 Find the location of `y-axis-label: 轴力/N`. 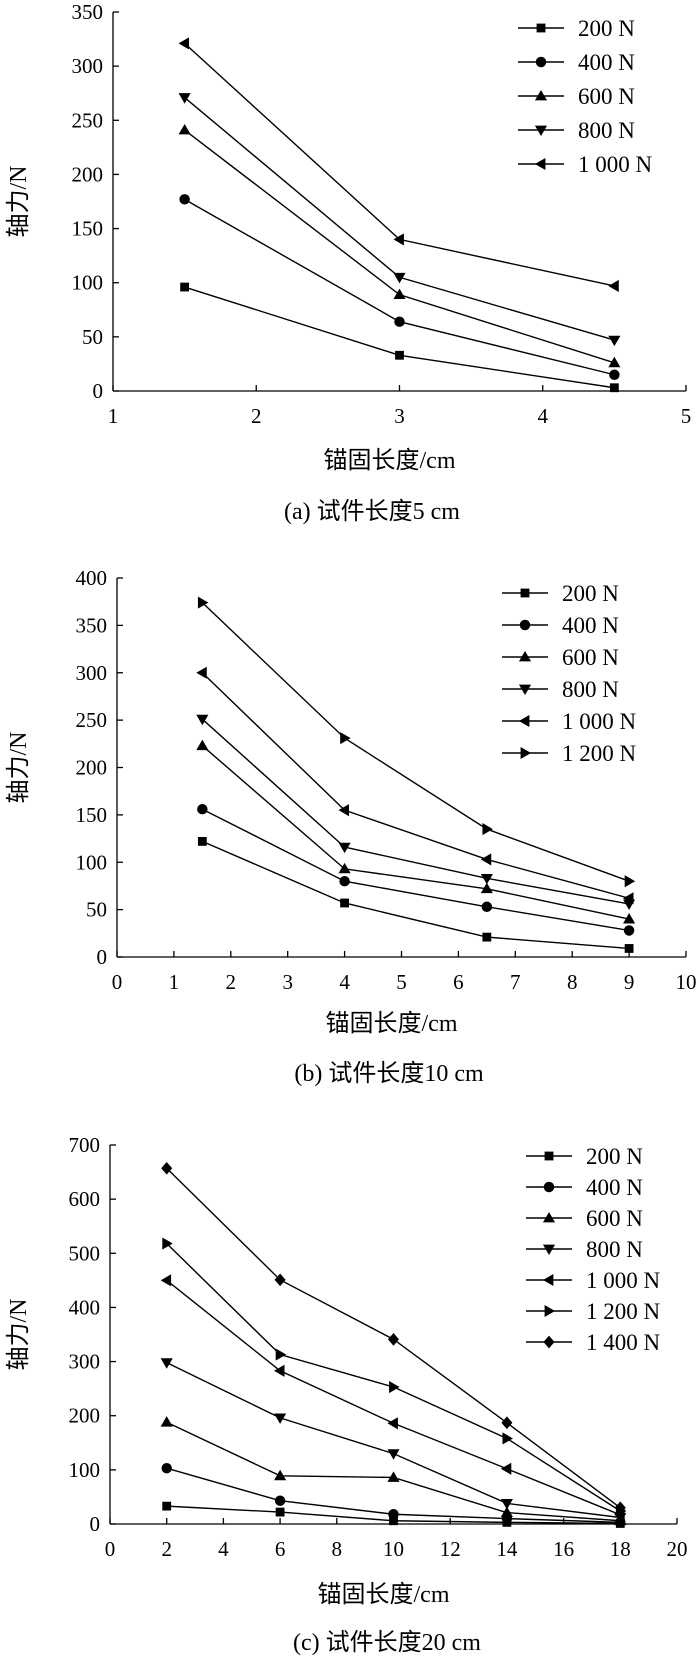

y-axis-label: 轴力/N is located at coordinates (18, 1335).